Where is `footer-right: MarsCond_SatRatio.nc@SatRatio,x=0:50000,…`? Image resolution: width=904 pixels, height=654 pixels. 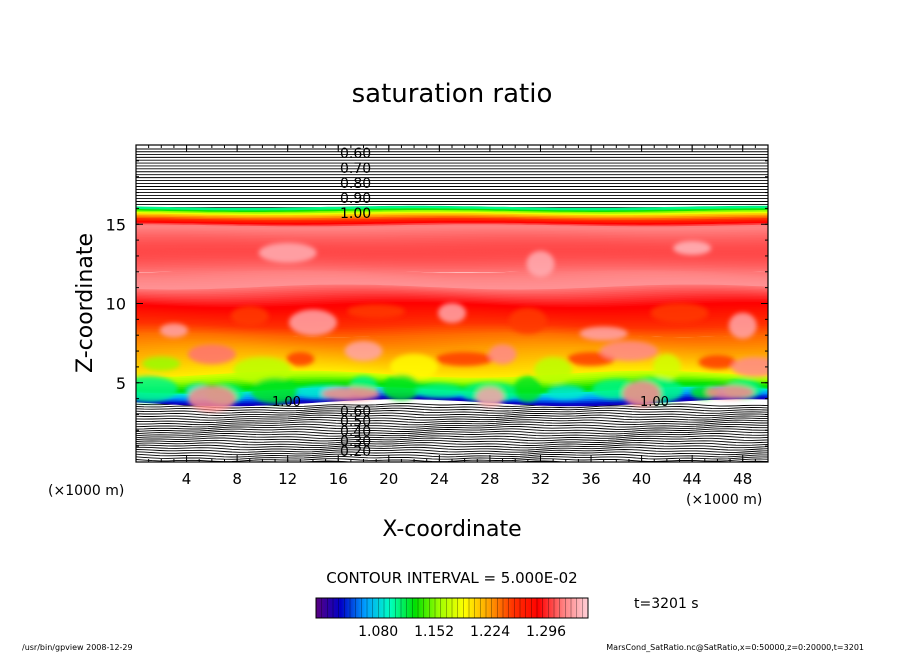
footer-right: MarsCond_SatRatio.nc@SatRatio,x=0:50000,… is located at coordinates (735, 647).